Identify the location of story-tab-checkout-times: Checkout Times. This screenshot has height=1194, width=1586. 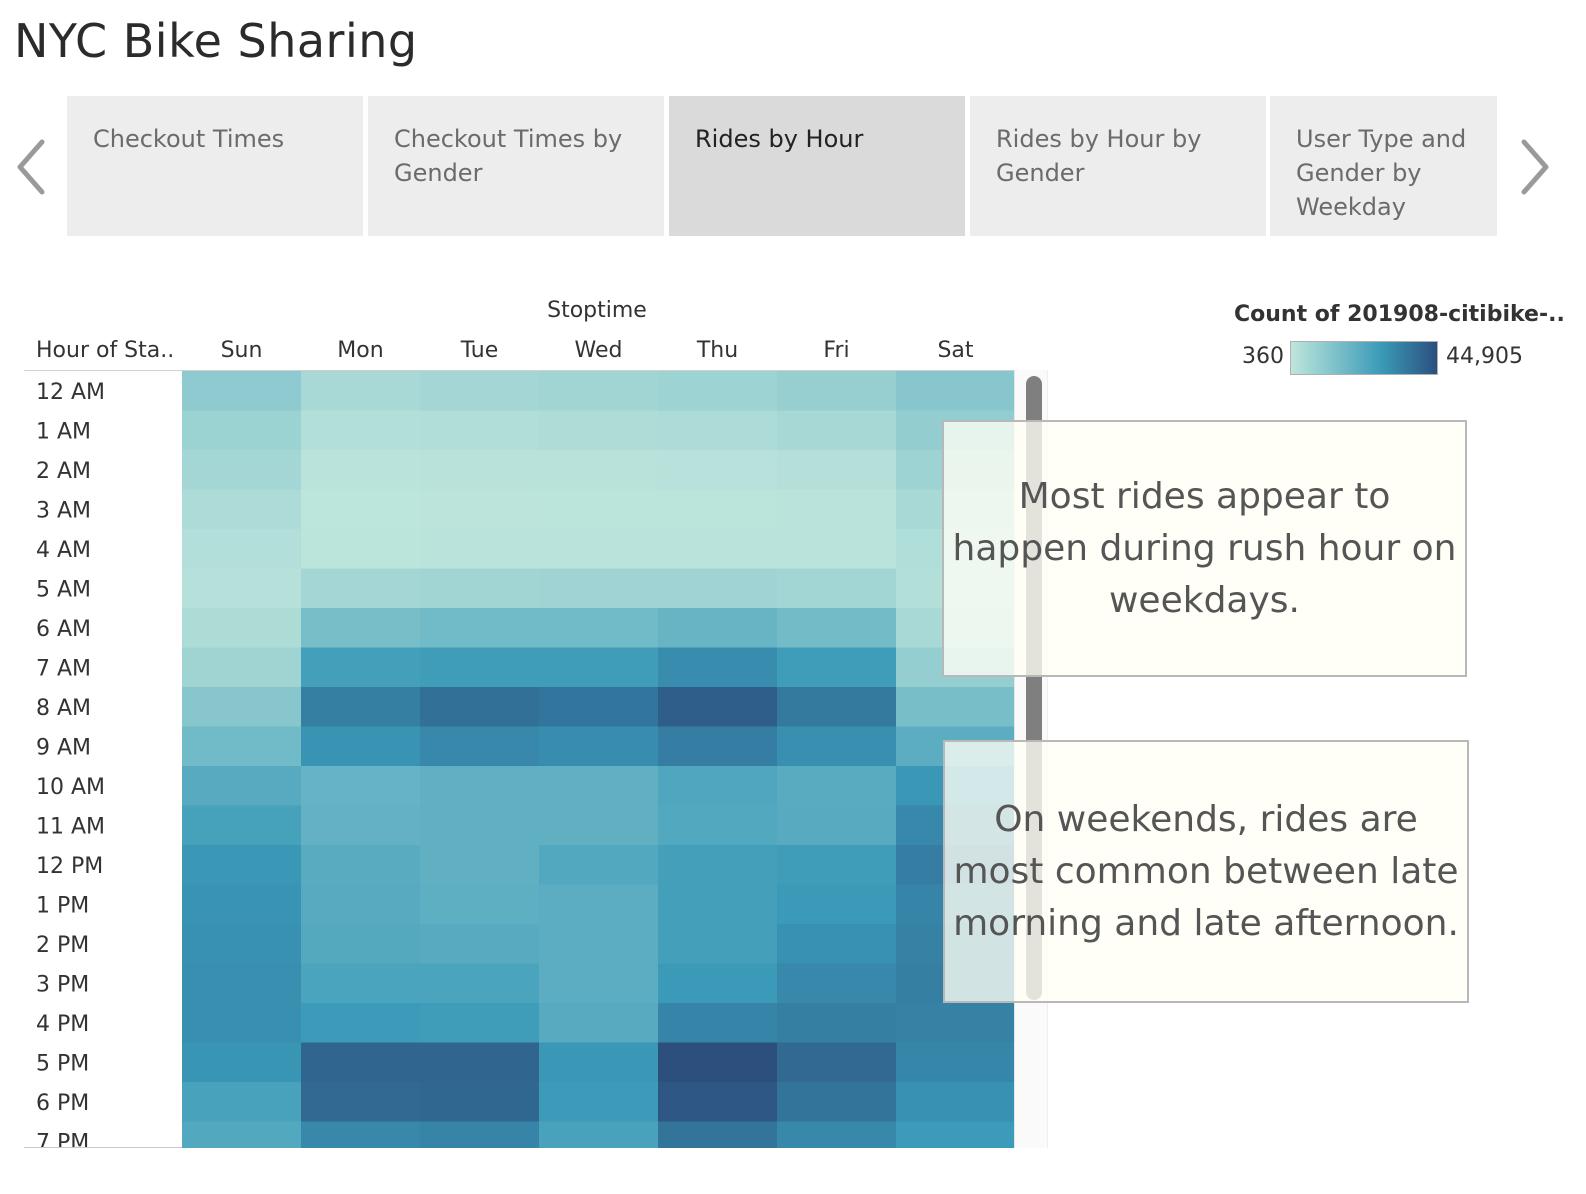
(215, 166).